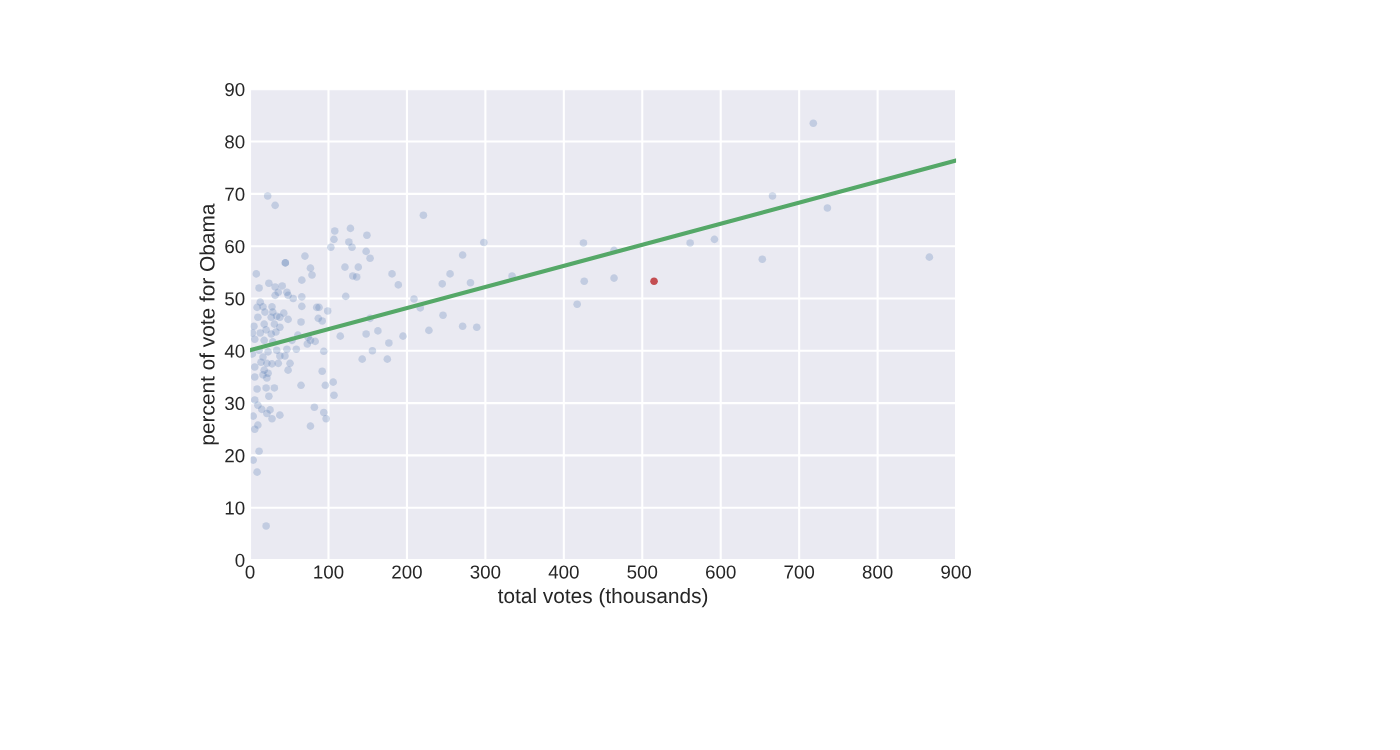  I want to click on y-tick-label: 0, so click(240, 560).